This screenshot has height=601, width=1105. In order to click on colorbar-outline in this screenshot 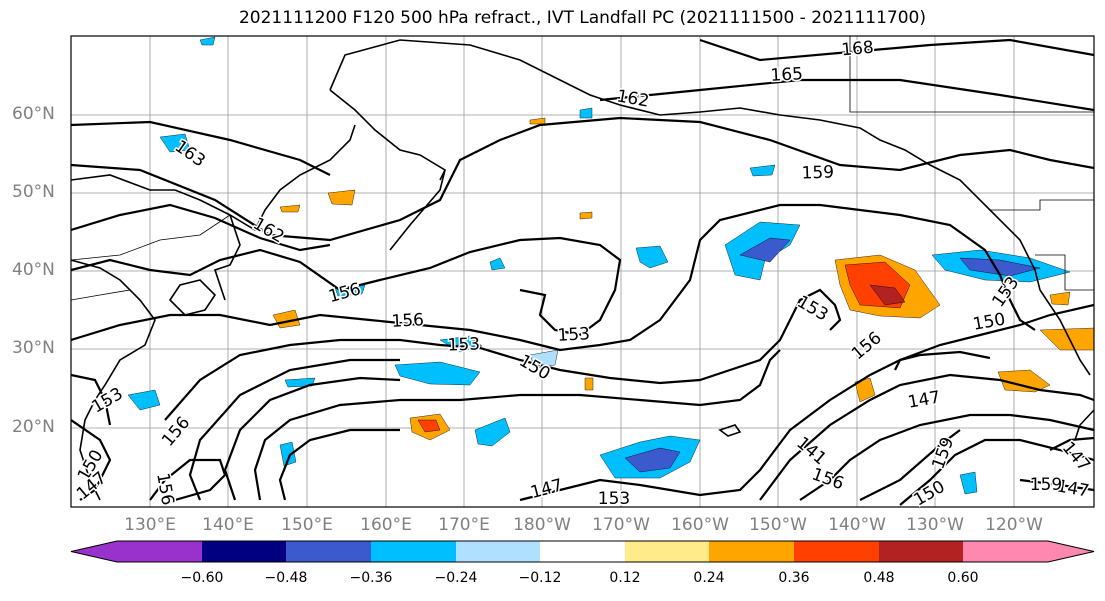, I will do `click(582, 551)`.